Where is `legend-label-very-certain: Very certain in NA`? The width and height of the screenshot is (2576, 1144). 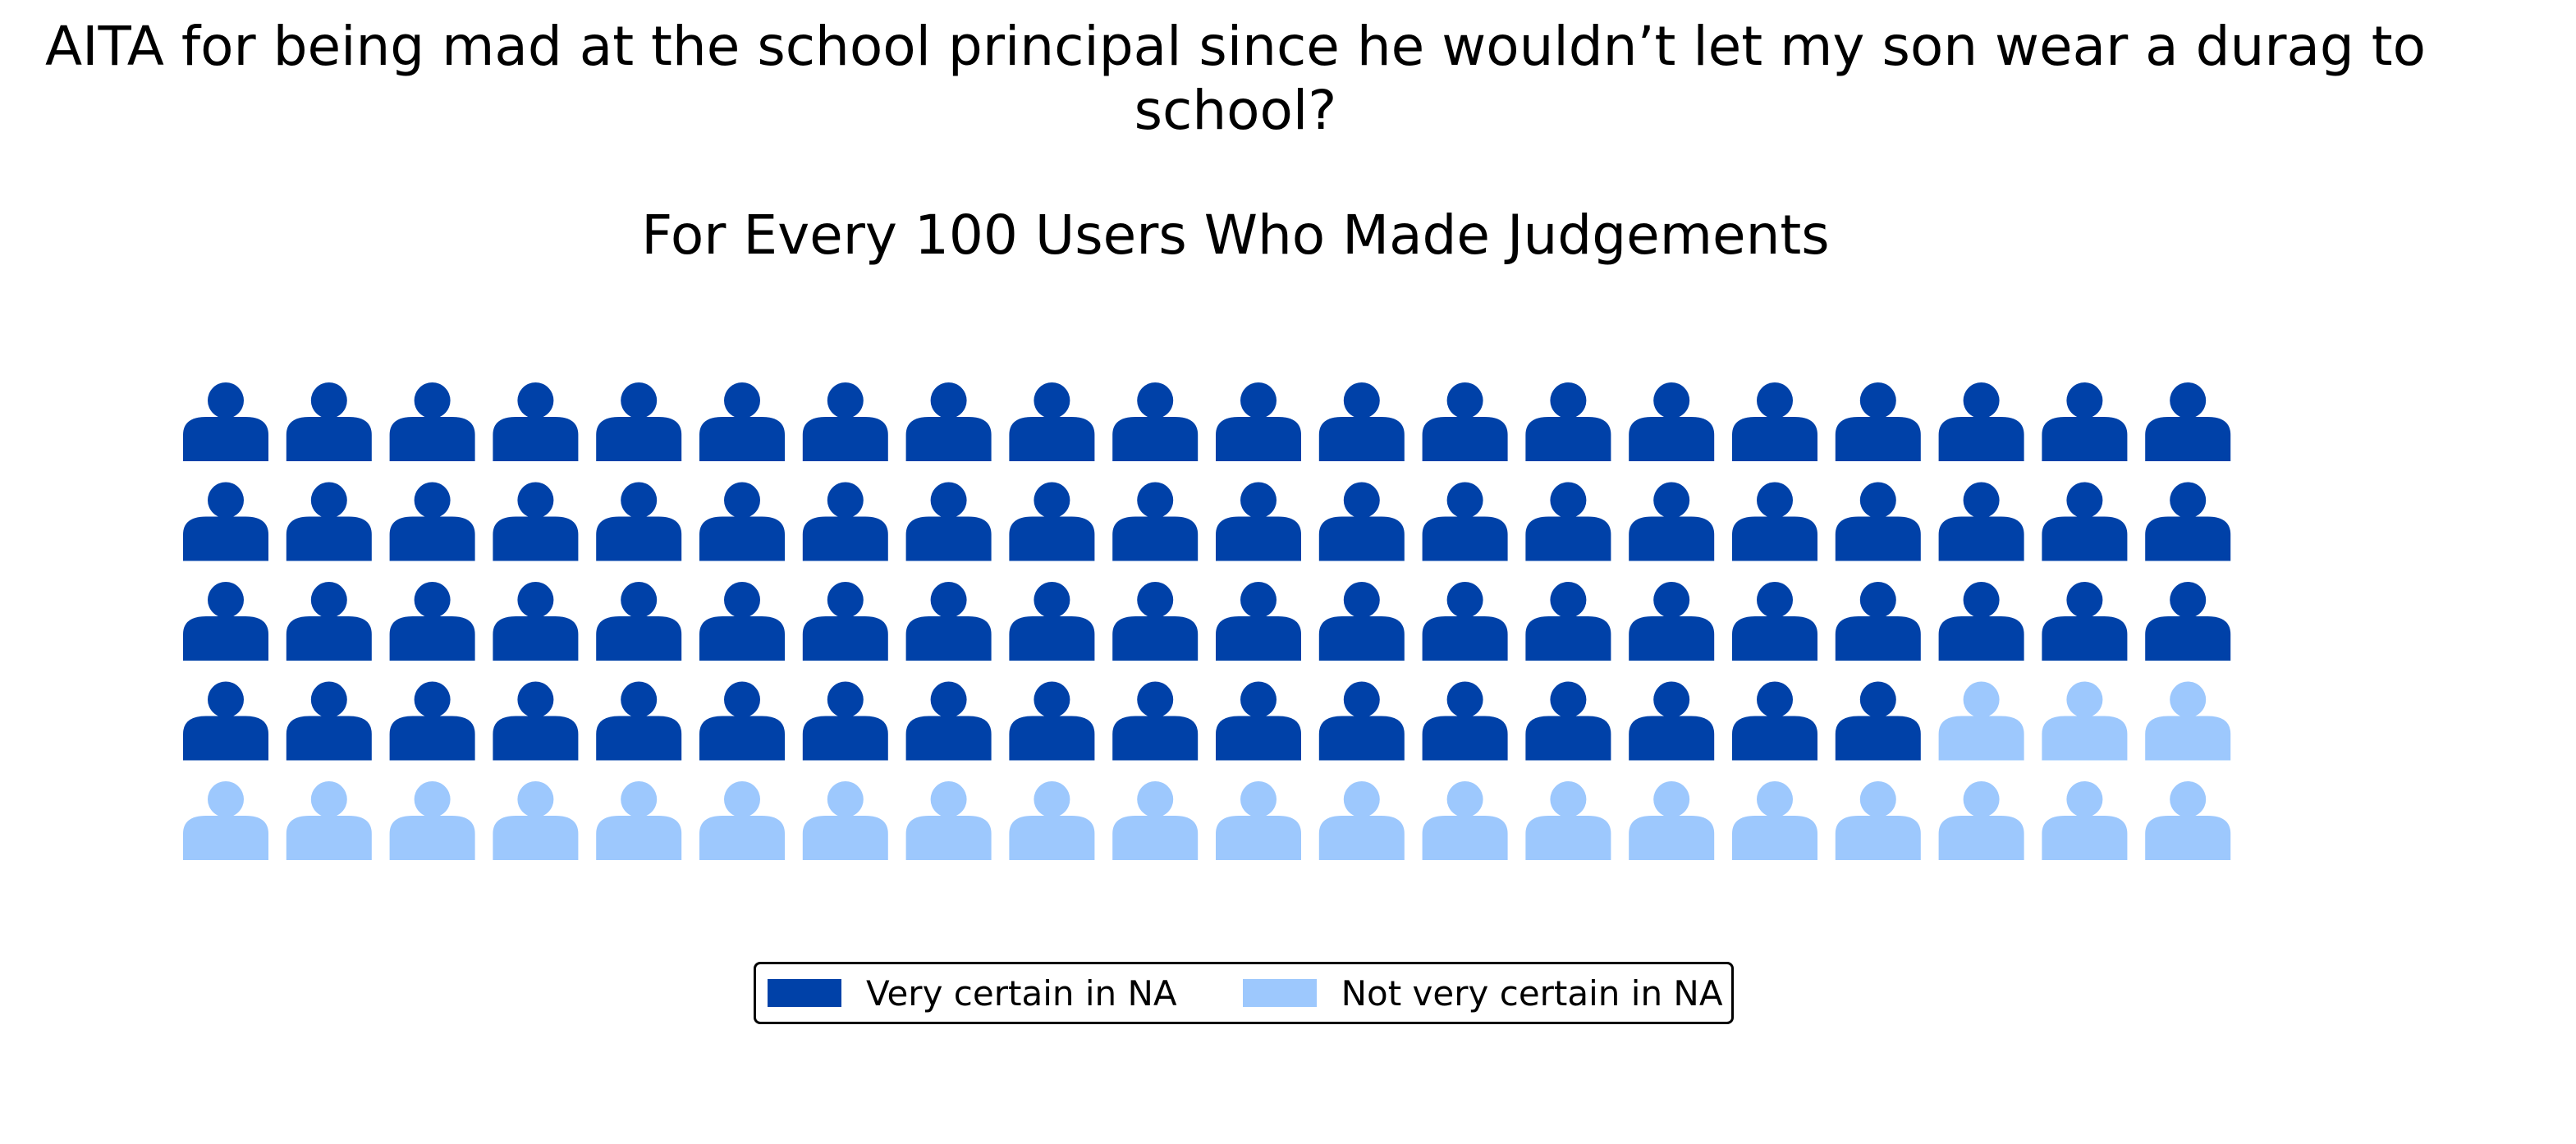 legend-label-very-certain: Very certain in NA is located at coordinates (1022, 993).